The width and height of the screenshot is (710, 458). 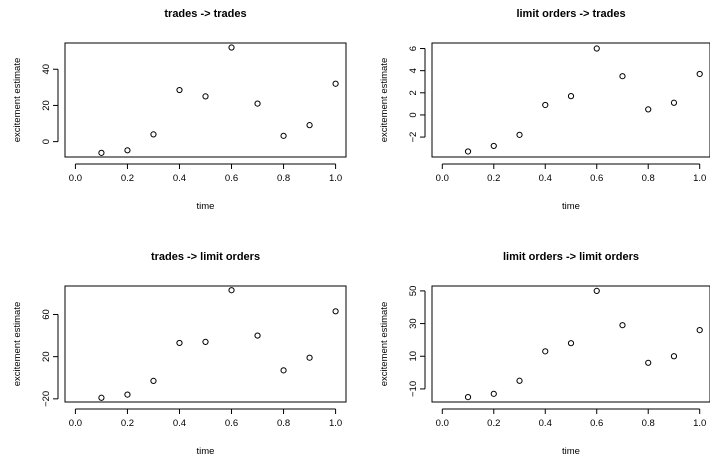 I want to click on y-tick-label: 50, so click(x=413, y=291).